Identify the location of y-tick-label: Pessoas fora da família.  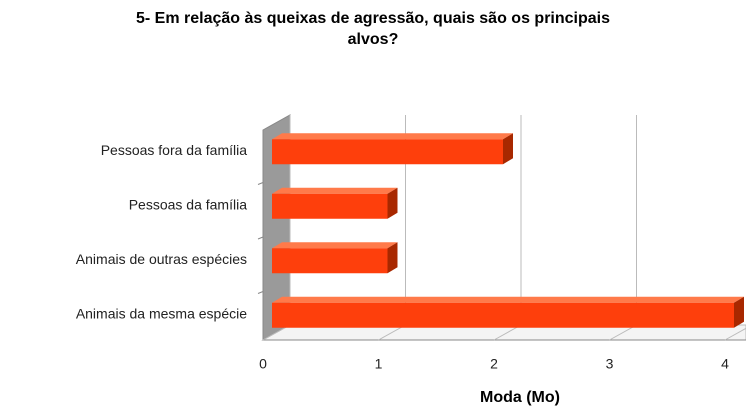
(174, 150).